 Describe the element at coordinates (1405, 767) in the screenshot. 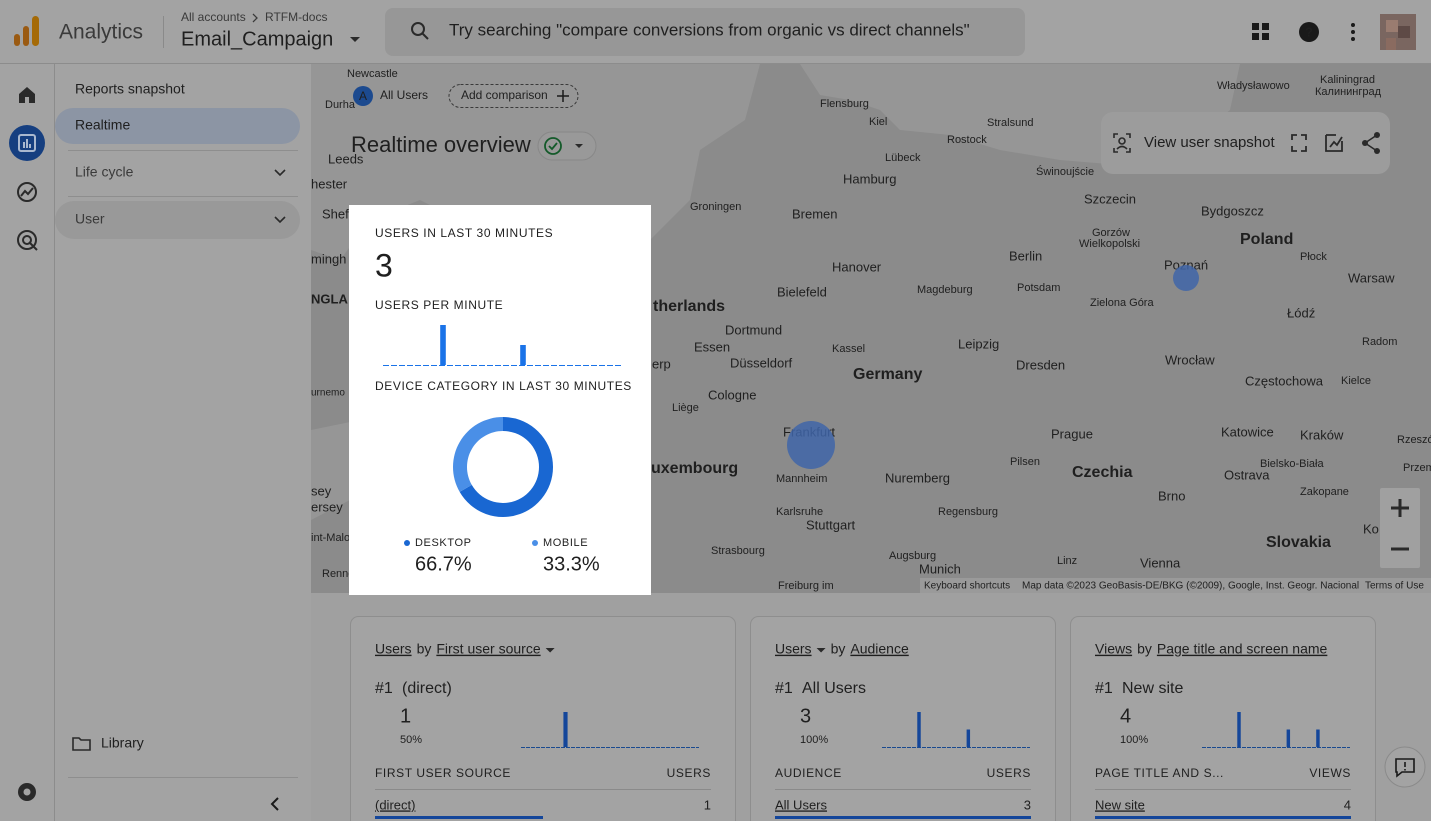

I see `feedback-button` at that location.